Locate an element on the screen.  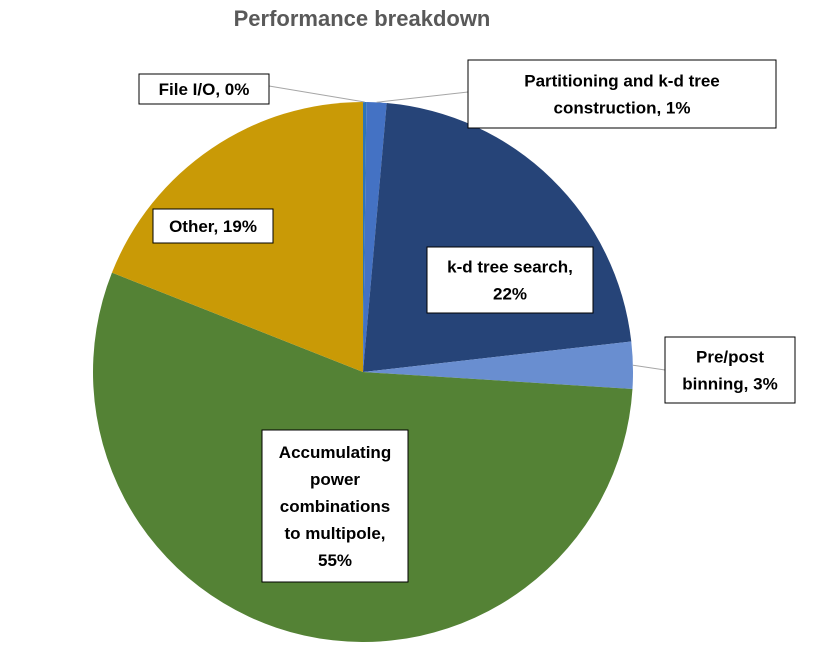
label-line: Other, 19% is located at coordinates (213, 226).